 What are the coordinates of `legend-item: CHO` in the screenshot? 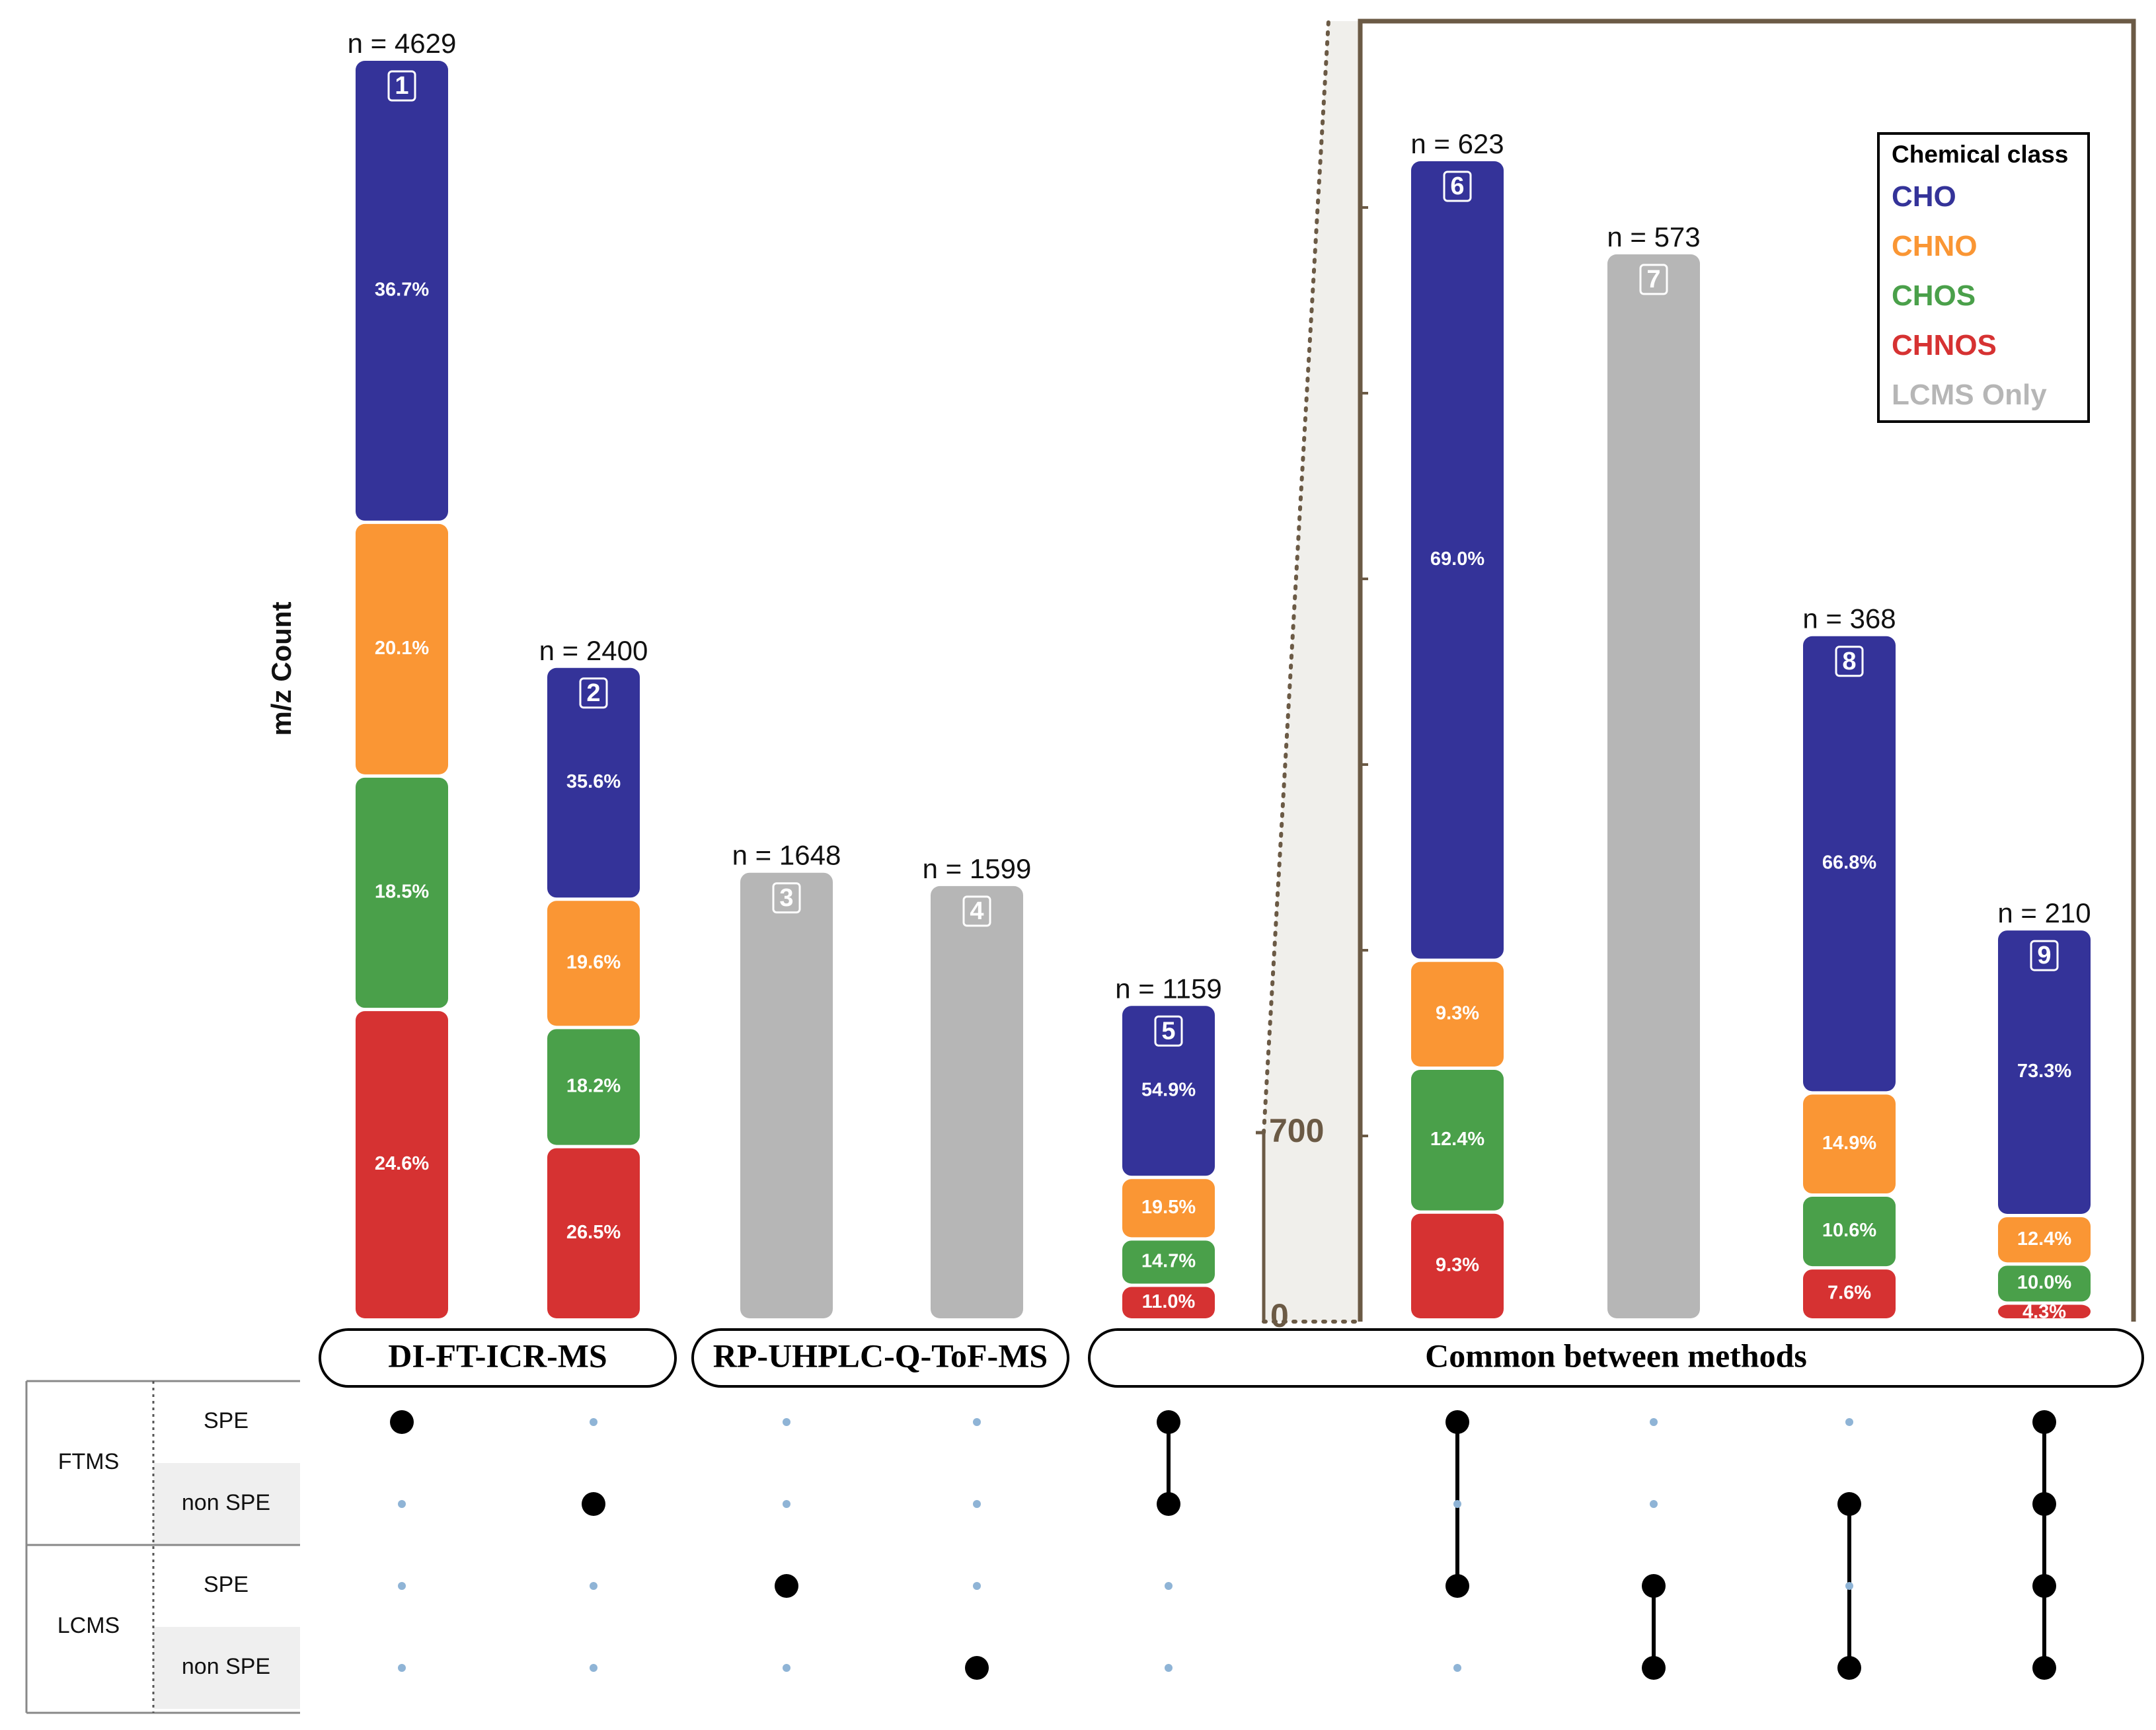 It's located at (1924, 196).